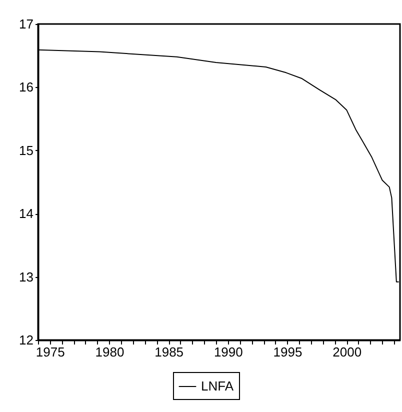  I want to click on x-tick-label: 1990, so click(228, 352).